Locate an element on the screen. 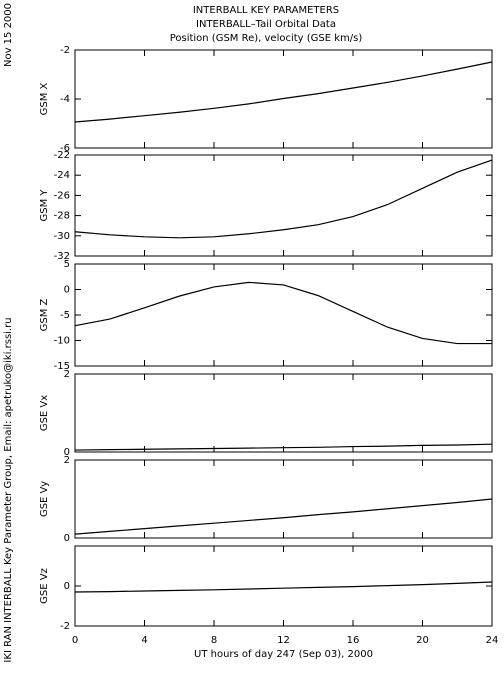 The height and width of the screenshot is (684, 504). y-axis-label: GSE Vy is located at coordinates (44, 499).